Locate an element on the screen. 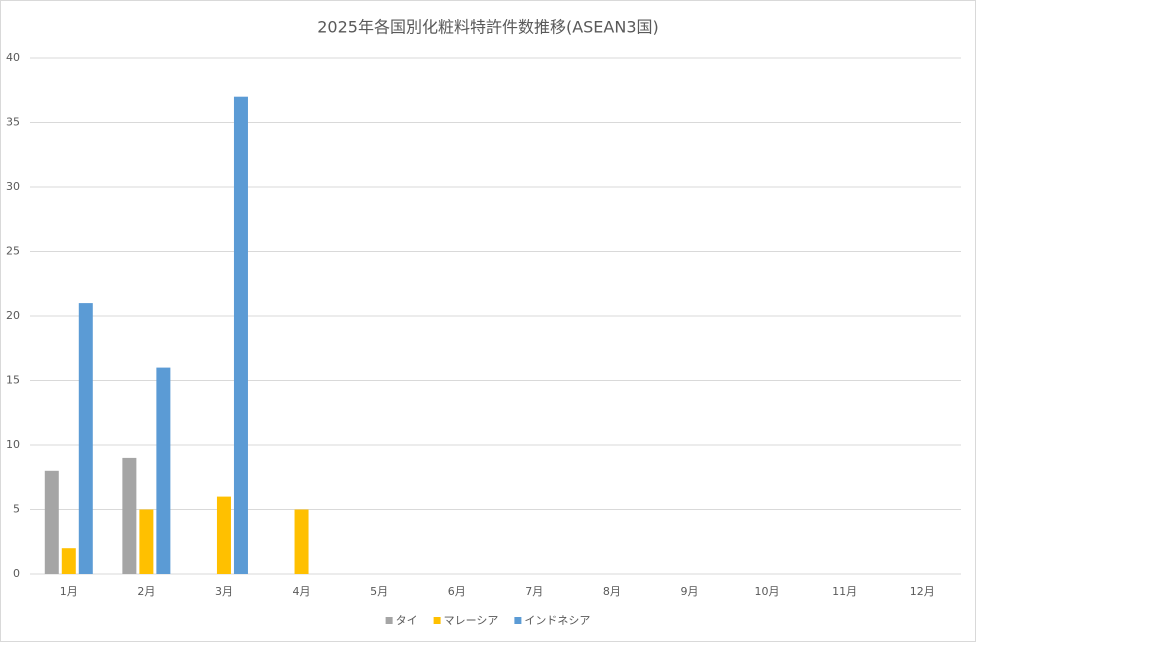 The height and width of the screenshot is (648, 1152). y-tick-label: 30 is located at coordinates (13, 186).